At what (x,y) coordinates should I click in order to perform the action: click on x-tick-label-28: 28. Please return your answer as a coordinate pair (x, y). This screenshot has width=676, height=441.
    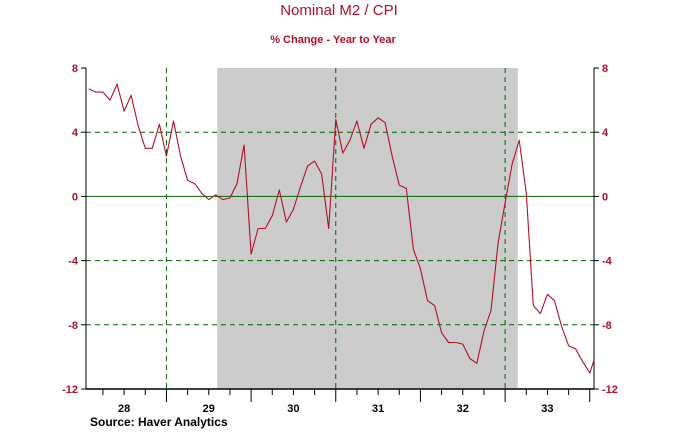
    Looking at the image, I should click on (124, 409).